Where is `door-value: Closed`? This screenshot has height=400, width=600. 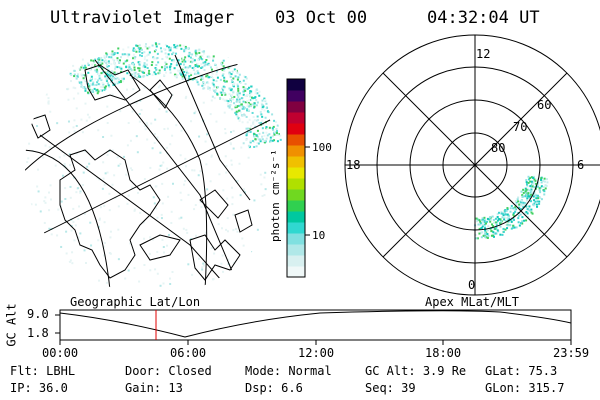 door-value: Closed is located at coordinates (190, 371).